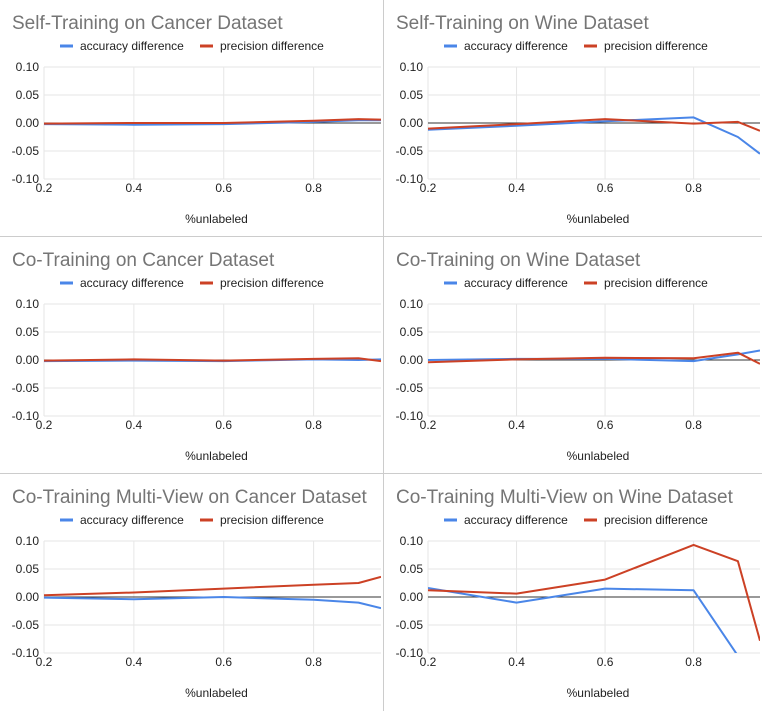 Image resolution: width=762 pixels, height=711 pixels. What do you see at coordinates (518, 260) in the screenshot?
I see `chart-title: Co-Training on Wine Dataset` at bounding box center [518, 260].